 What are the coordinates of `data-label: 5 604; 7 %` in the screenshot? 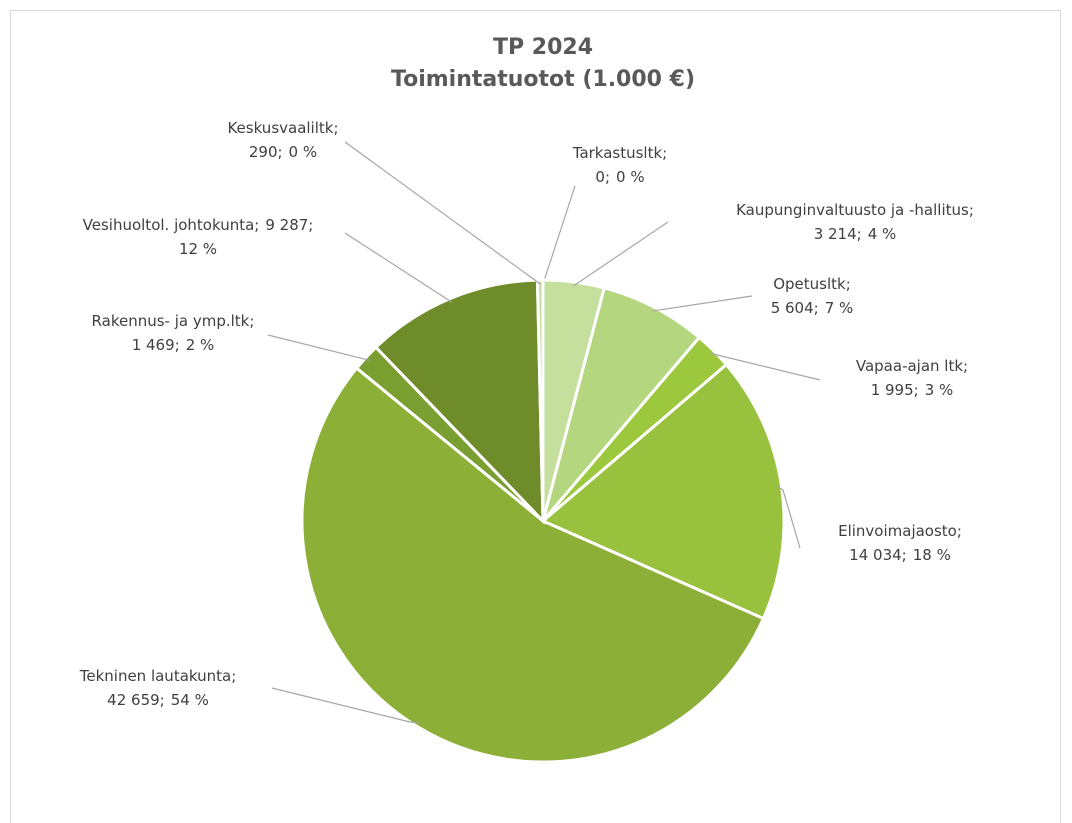 It's located at (812, 308).